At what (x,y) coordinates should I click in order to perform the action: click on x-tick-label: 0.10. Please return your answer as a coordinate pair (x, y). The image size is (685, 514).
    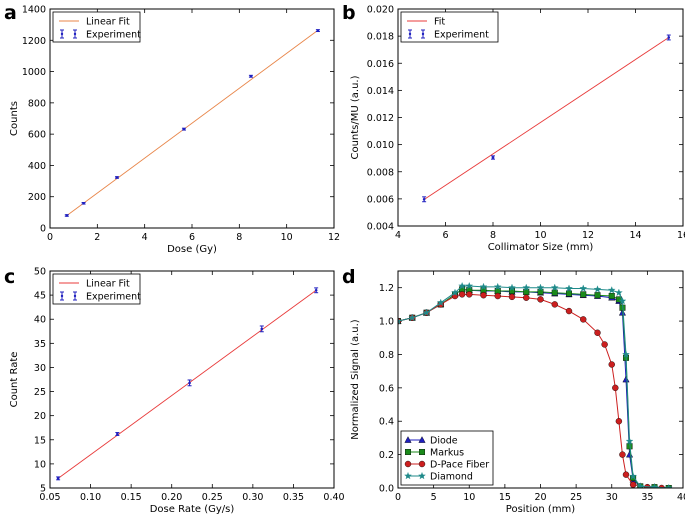
    Looking at the image, I should click on (90, 497).